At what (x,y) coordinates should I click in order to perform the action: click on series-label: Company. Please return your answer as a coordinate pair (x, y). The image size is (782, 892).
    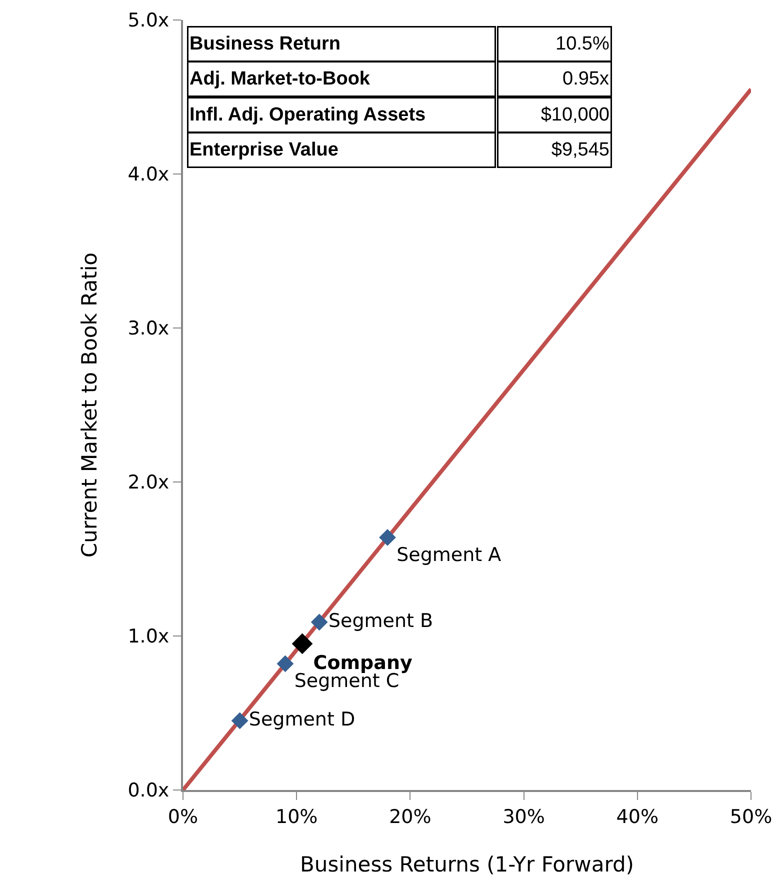
    Looking at the image, I should click on (363, 663).